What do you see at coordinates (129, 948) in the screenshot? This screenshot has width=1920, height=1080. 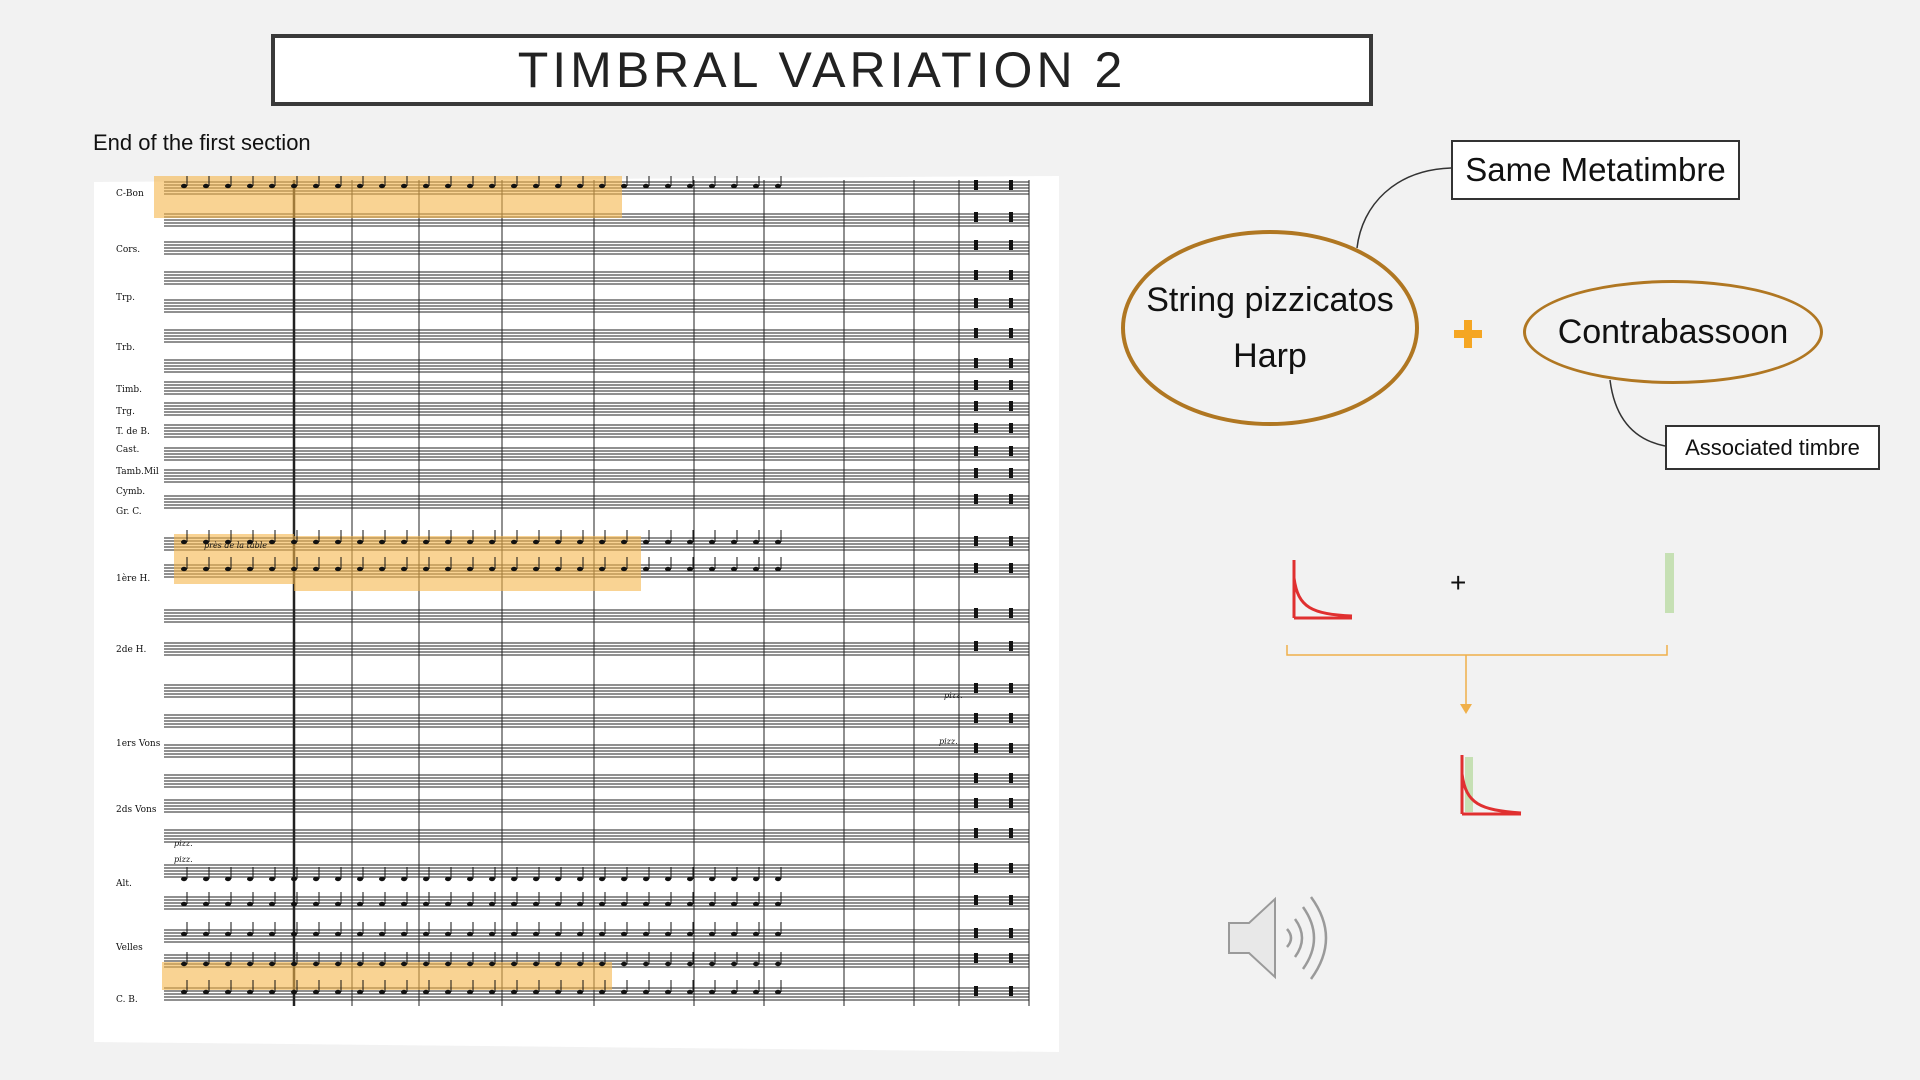 I see `instrument-label: Velles` at bounding box center [129, 948].